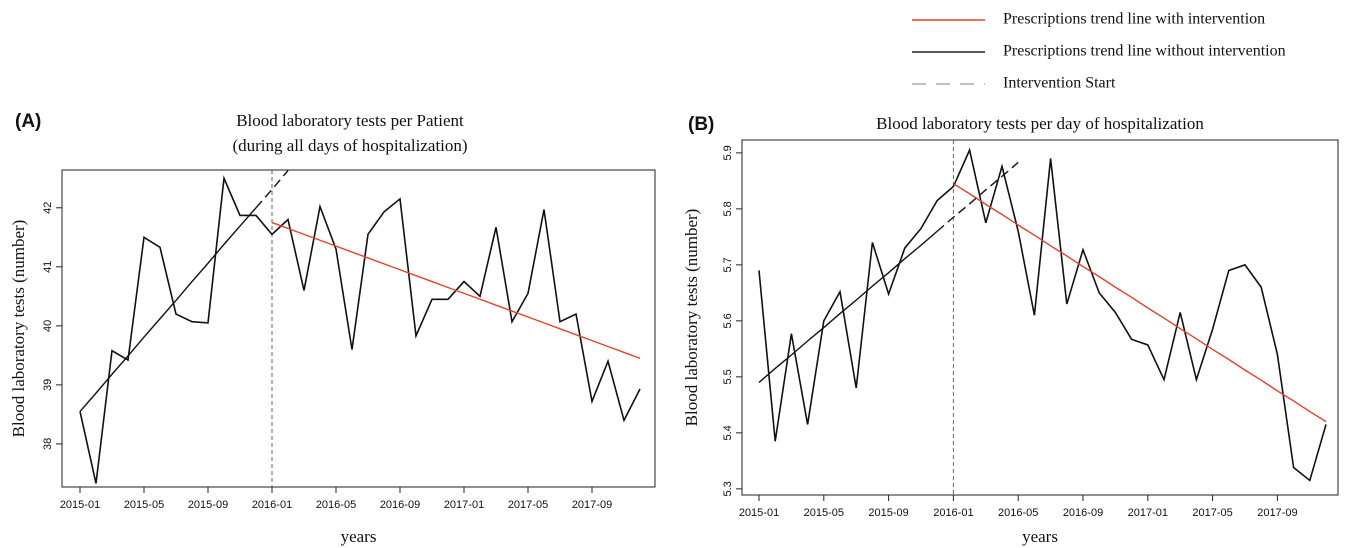 The width and height of the screenshot is (1347, 548). Describe the element at coordinates (1059, 83) in the screenshot. I see `legend-label: Intervention Start` at that location.